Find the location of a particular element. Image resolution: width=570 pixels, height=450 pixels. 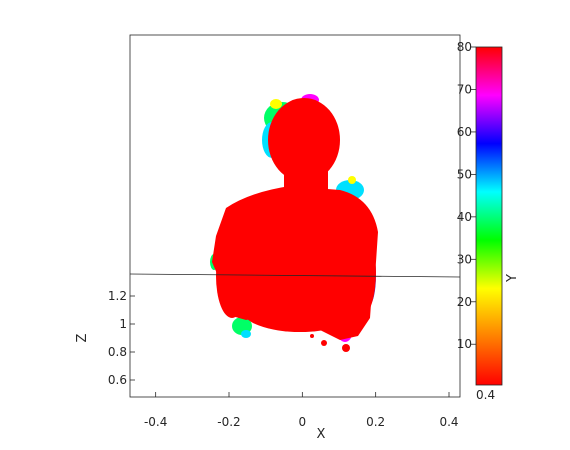

z-tick-label: 0.6 is located at coordinates (117, 380).